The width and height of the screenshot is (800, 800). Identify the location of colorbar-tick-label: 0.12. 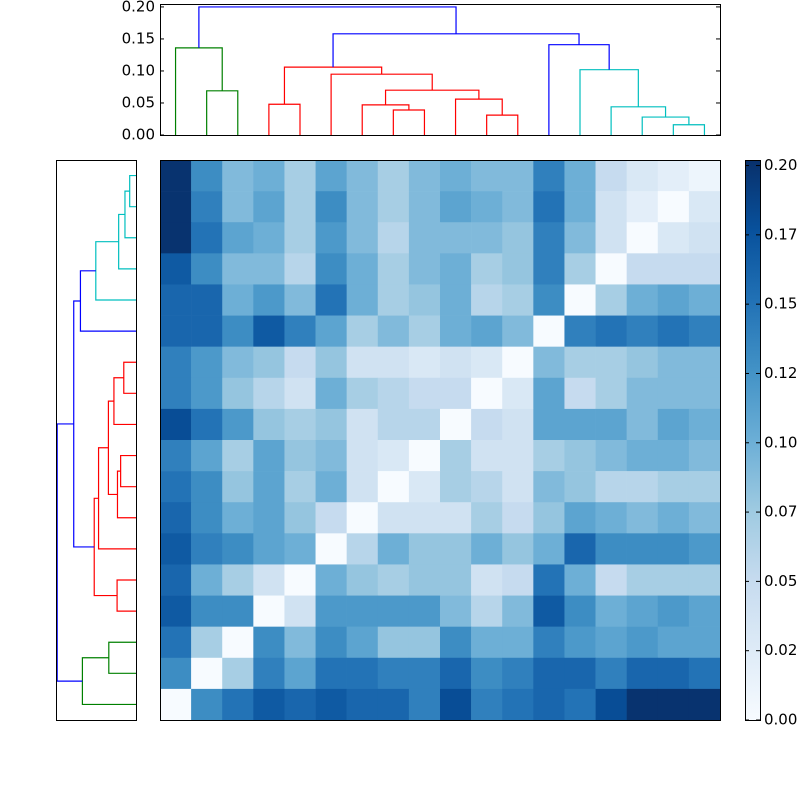
(780, 373).